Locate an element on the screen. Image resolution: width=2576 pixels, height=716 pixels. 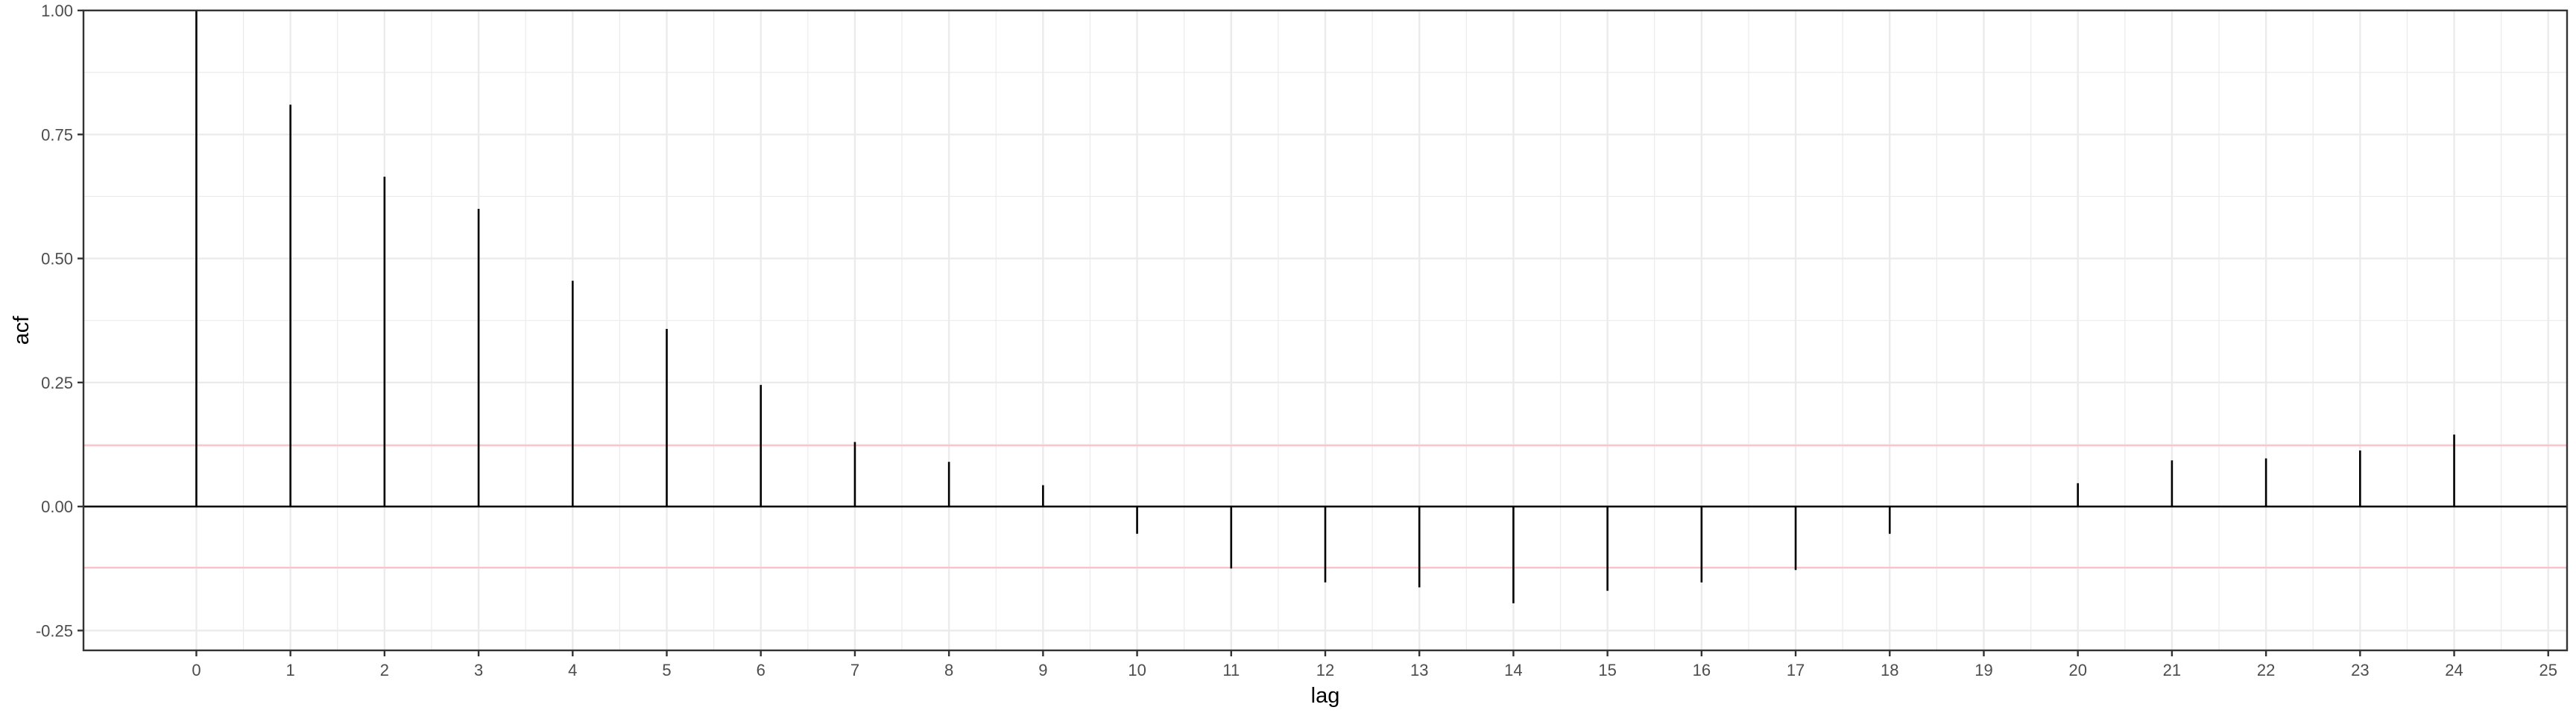
x-tick-label: 20 is located at coordinates (2077, 670).